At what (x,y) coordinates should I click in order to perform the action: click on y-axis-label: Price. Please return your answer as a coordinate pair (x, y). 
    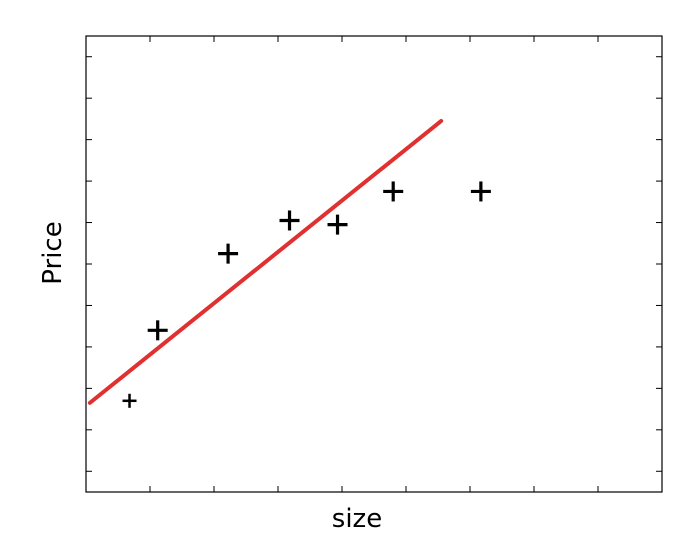
    Looking at the image, I should click on (53, 252).